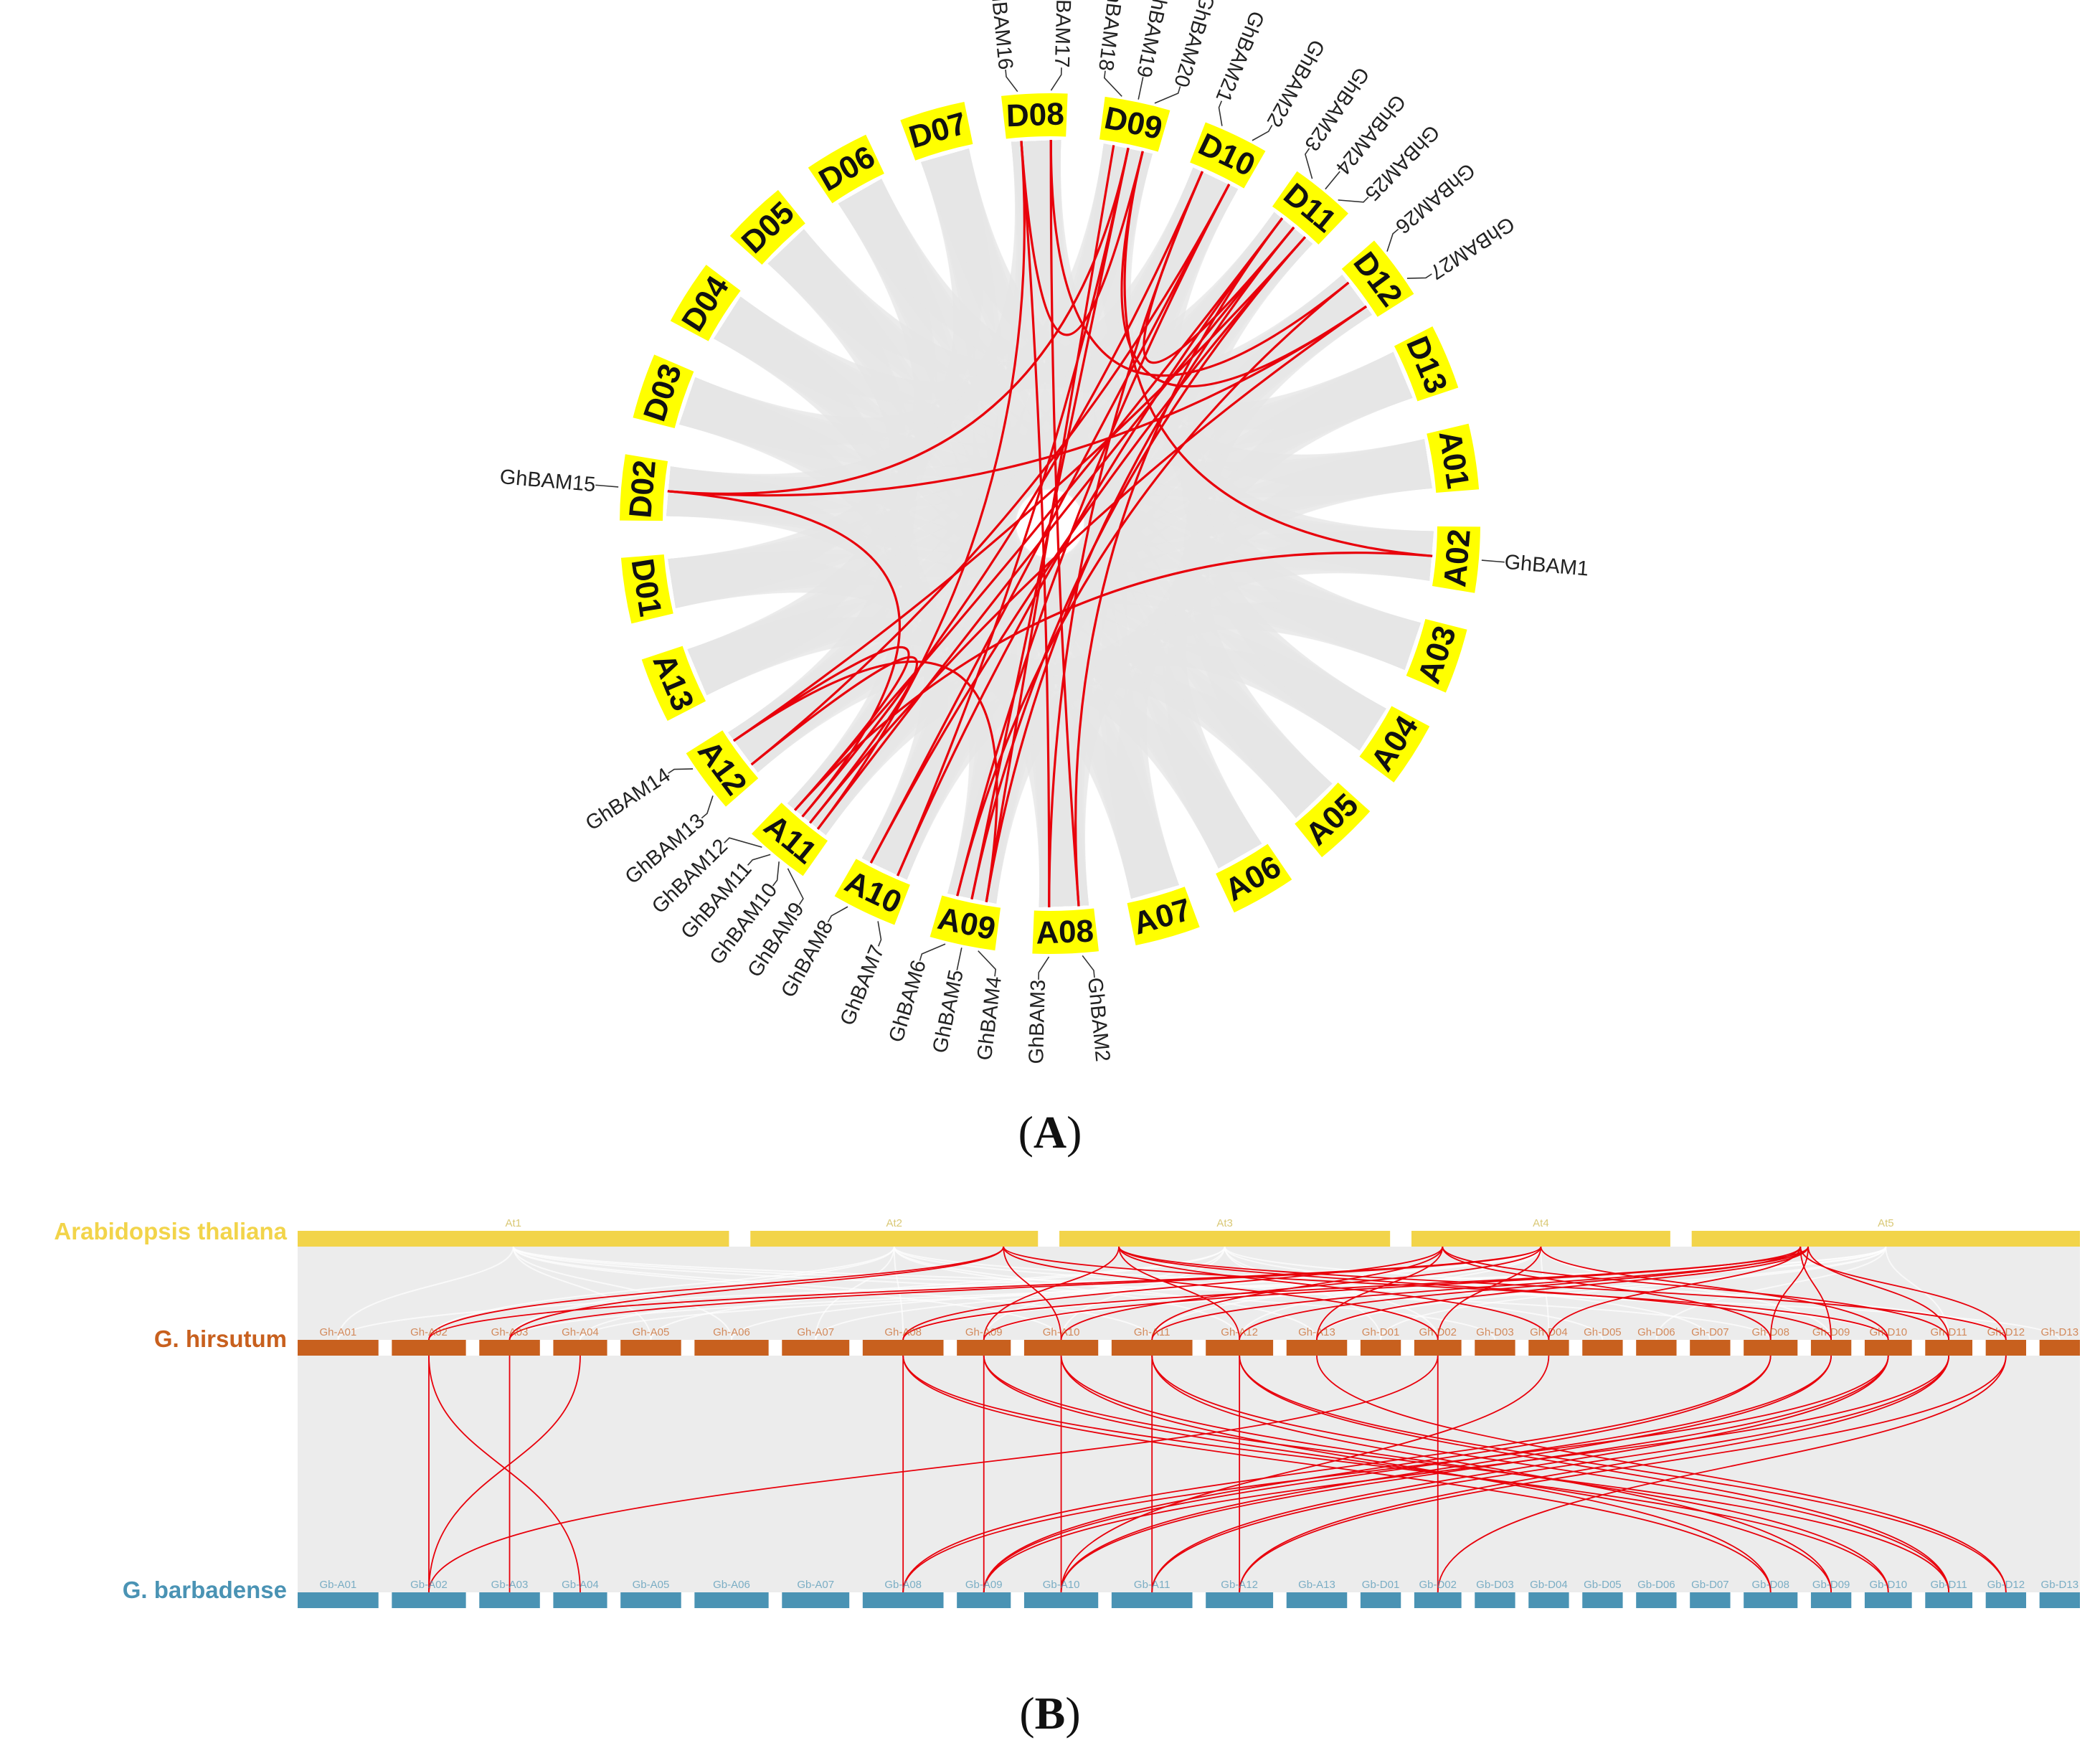  I want to click on gb-chr-label: Gb-A10, so click(1061, 1585).